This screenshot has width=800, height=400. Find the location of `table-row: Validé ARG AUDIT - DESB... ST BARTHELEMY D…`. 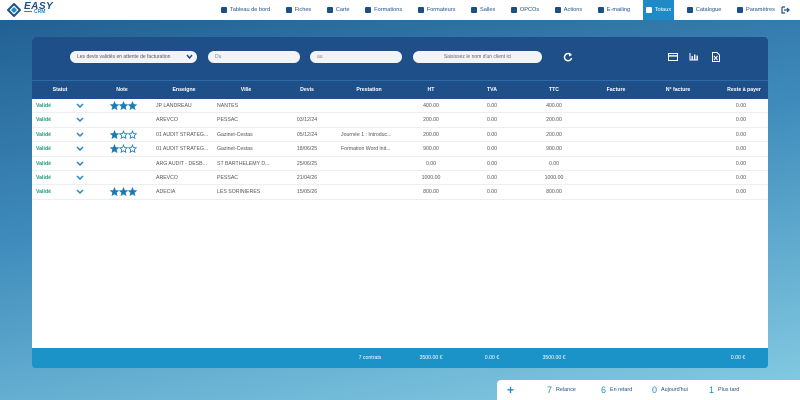

table-row: Validé ARG AUDIT - DESB... ST BARTHELEMY D… is located at coordinates (400, 164).